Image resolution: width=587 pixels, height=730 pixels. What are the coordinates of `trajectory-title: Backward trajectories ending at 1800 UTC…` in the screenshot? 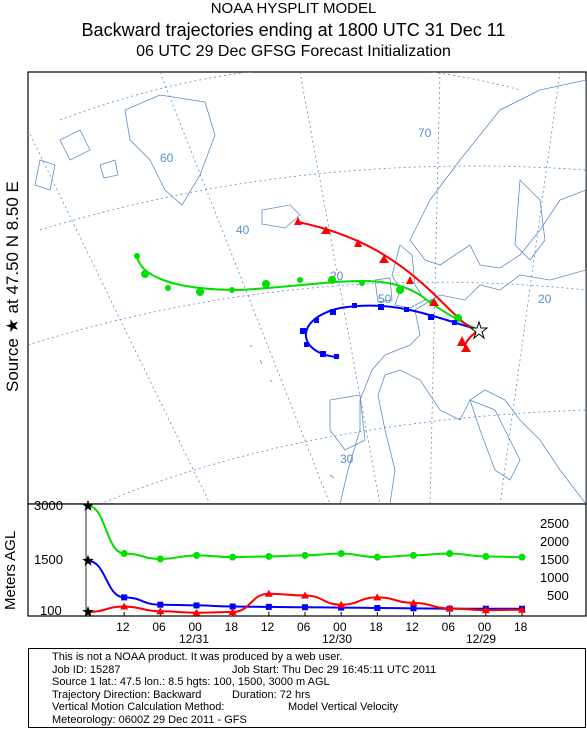 It's located at (293, 30).